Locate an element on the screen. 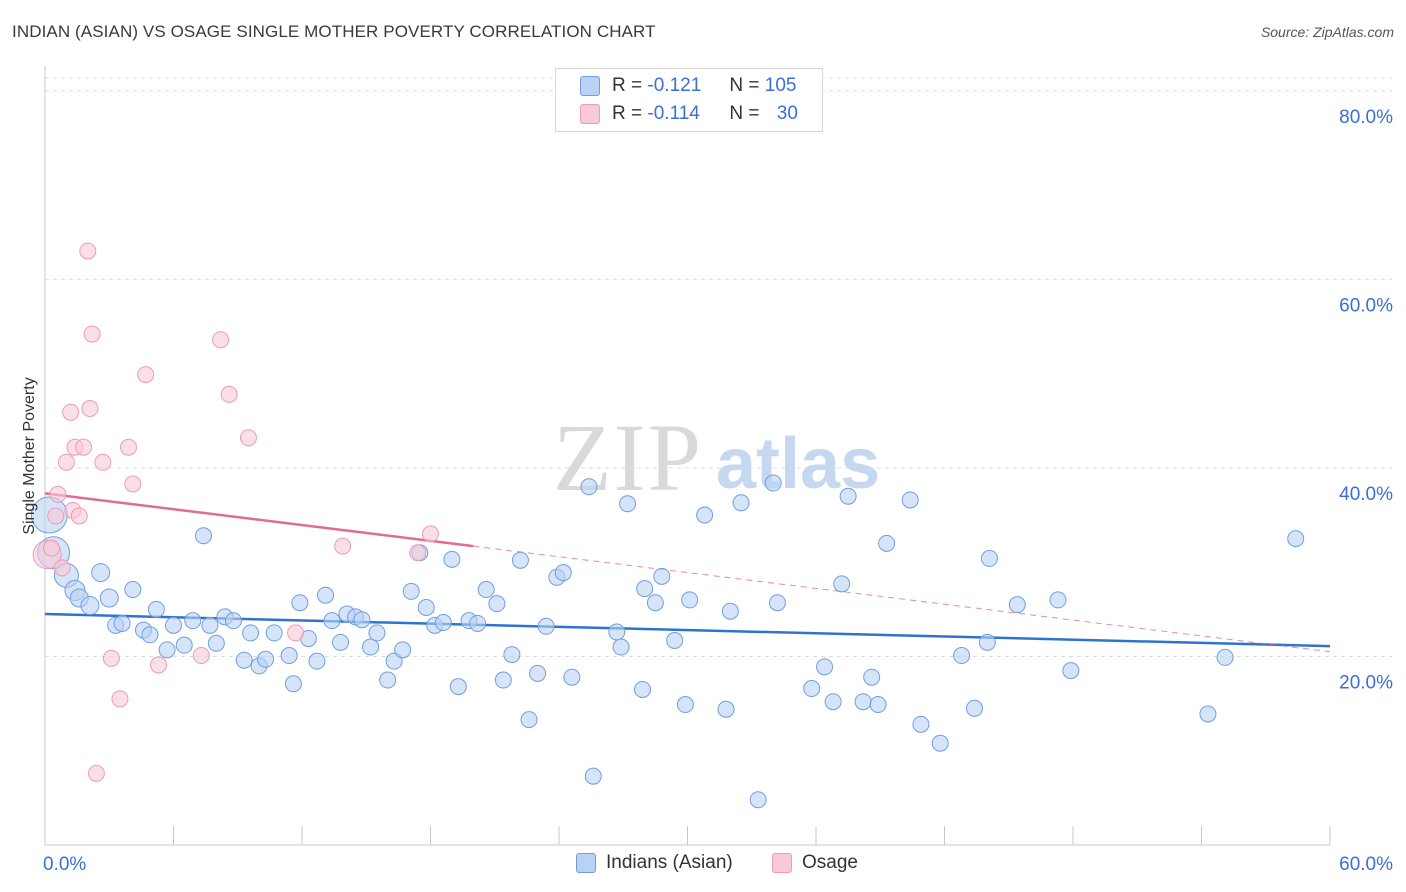 This screenshot has width=1406, height=892. legend-n-value: 30 is located at coordinates (787, 113).